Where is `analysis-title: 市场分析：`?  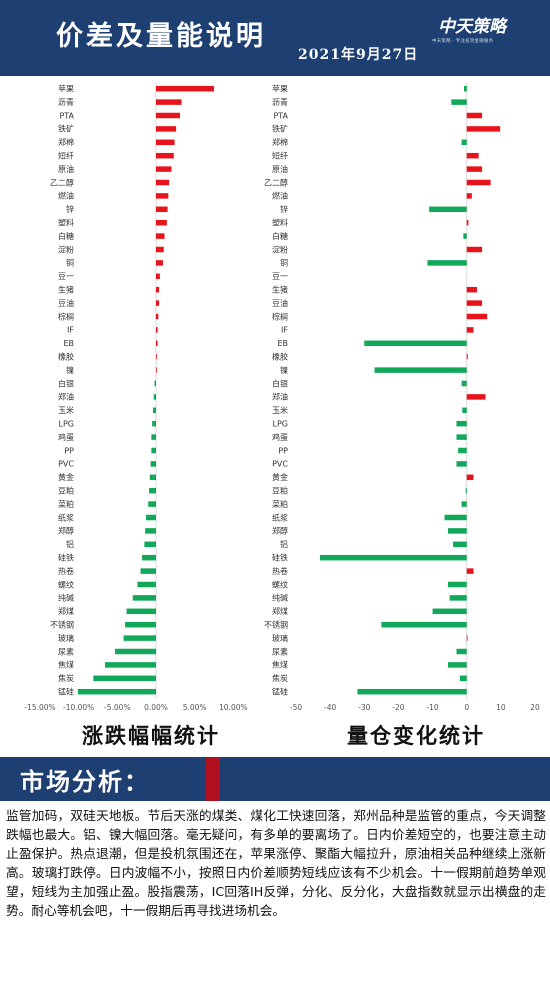 analysis-title: 市场分析： is located at coordinates (85, 781).